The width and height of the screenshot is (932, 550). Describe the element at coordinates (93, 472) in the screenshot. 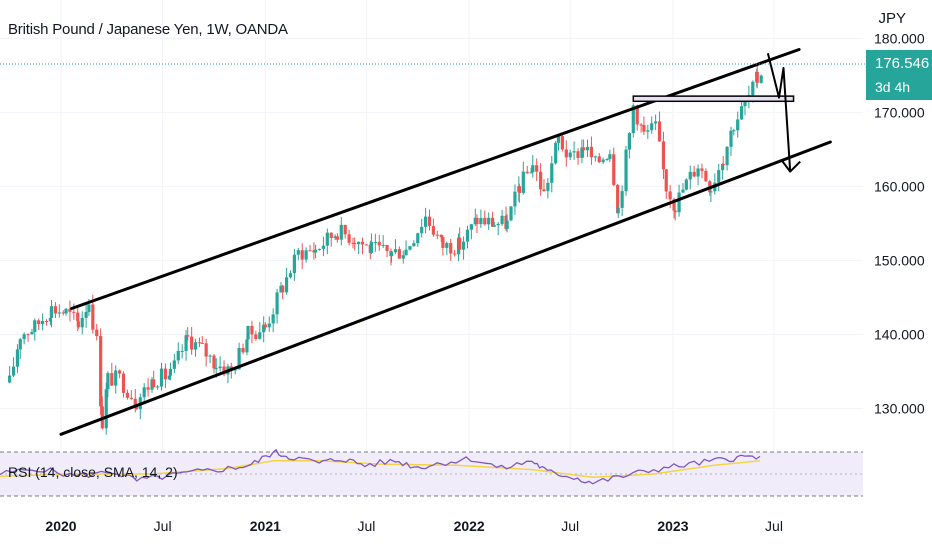

I see `rsi-indicator-label: RSI (14, close, SMA, 14, 2)` at that location.